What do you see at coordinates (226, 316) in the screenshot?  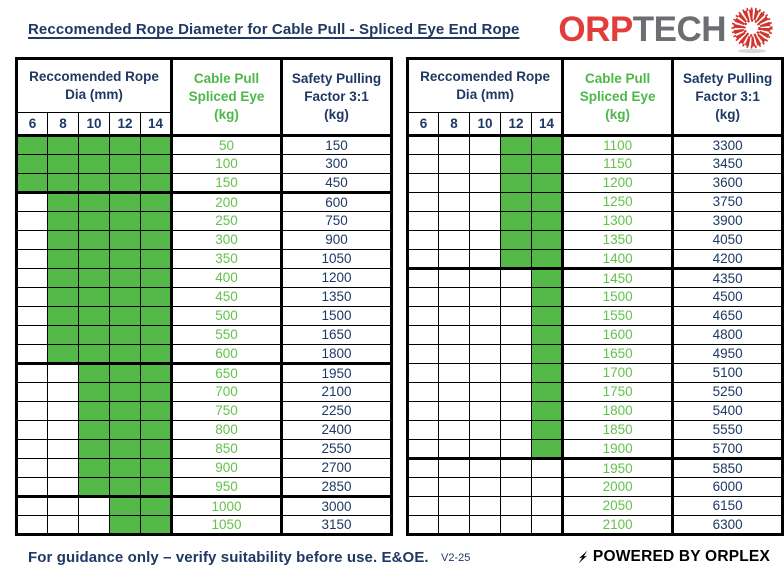 I see `cable-pull-value: 500` at bounding box center [226, 316].